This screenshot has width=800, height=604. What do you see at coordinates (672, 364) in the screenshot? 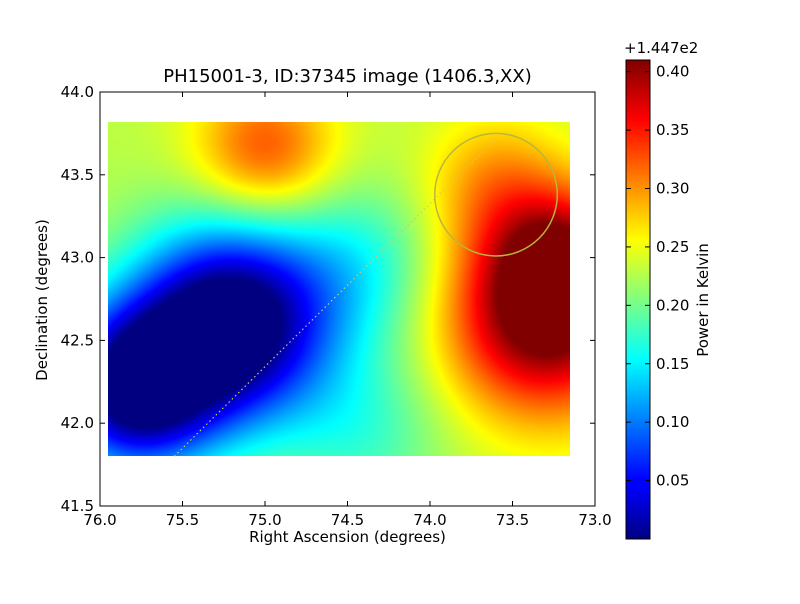
I see `colorbar-tick-label: 0.15` at bounding box center [672, 364].